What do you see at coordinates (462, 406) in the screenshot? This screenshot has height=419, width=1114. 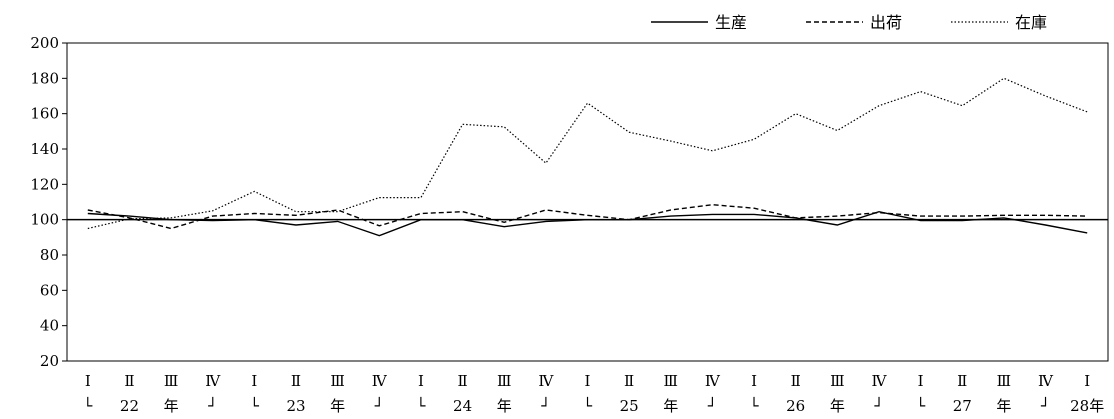 I see `x-tick-year-label: 24` at bounding box center [462, 406].